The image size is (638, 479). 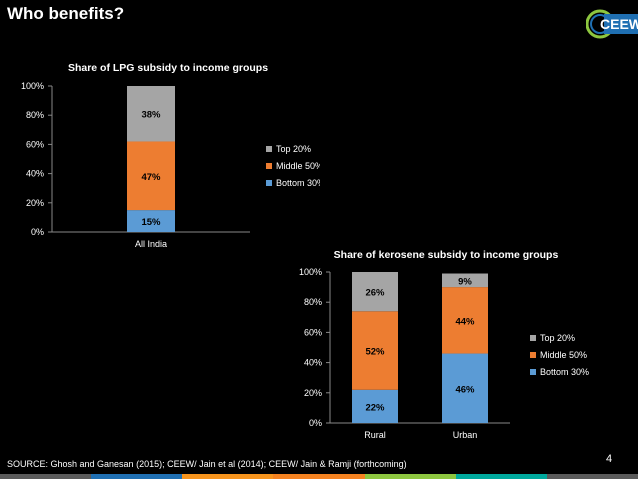 I want to click on slide-title: Who benefits?, so click(x=66, y=13).